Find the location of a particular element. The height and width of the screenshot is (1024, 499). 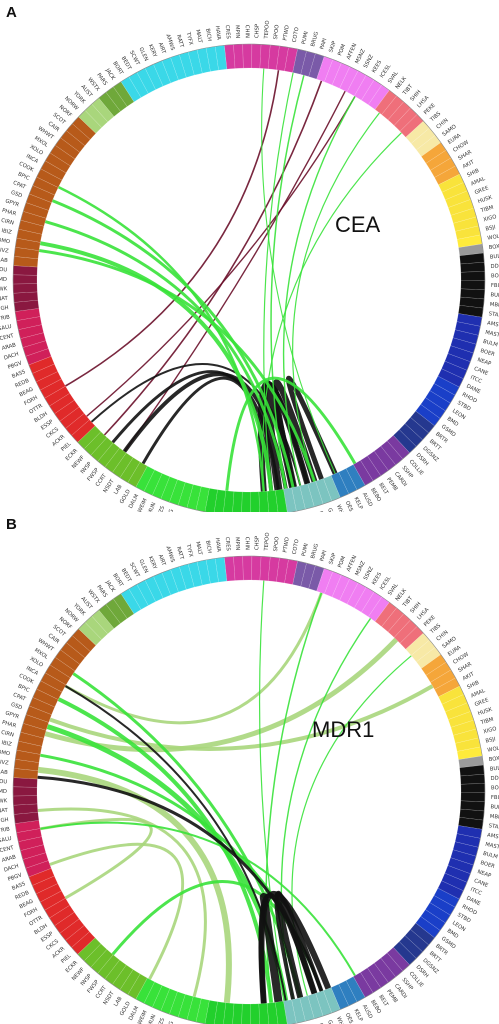

panel-letter: B is located at coordinates (11, 524).